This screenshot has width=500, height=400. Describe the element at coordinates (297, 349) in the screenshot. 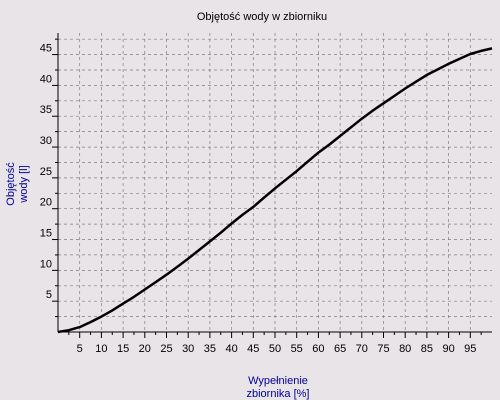

I see `x-tick-label: 55` at that location.